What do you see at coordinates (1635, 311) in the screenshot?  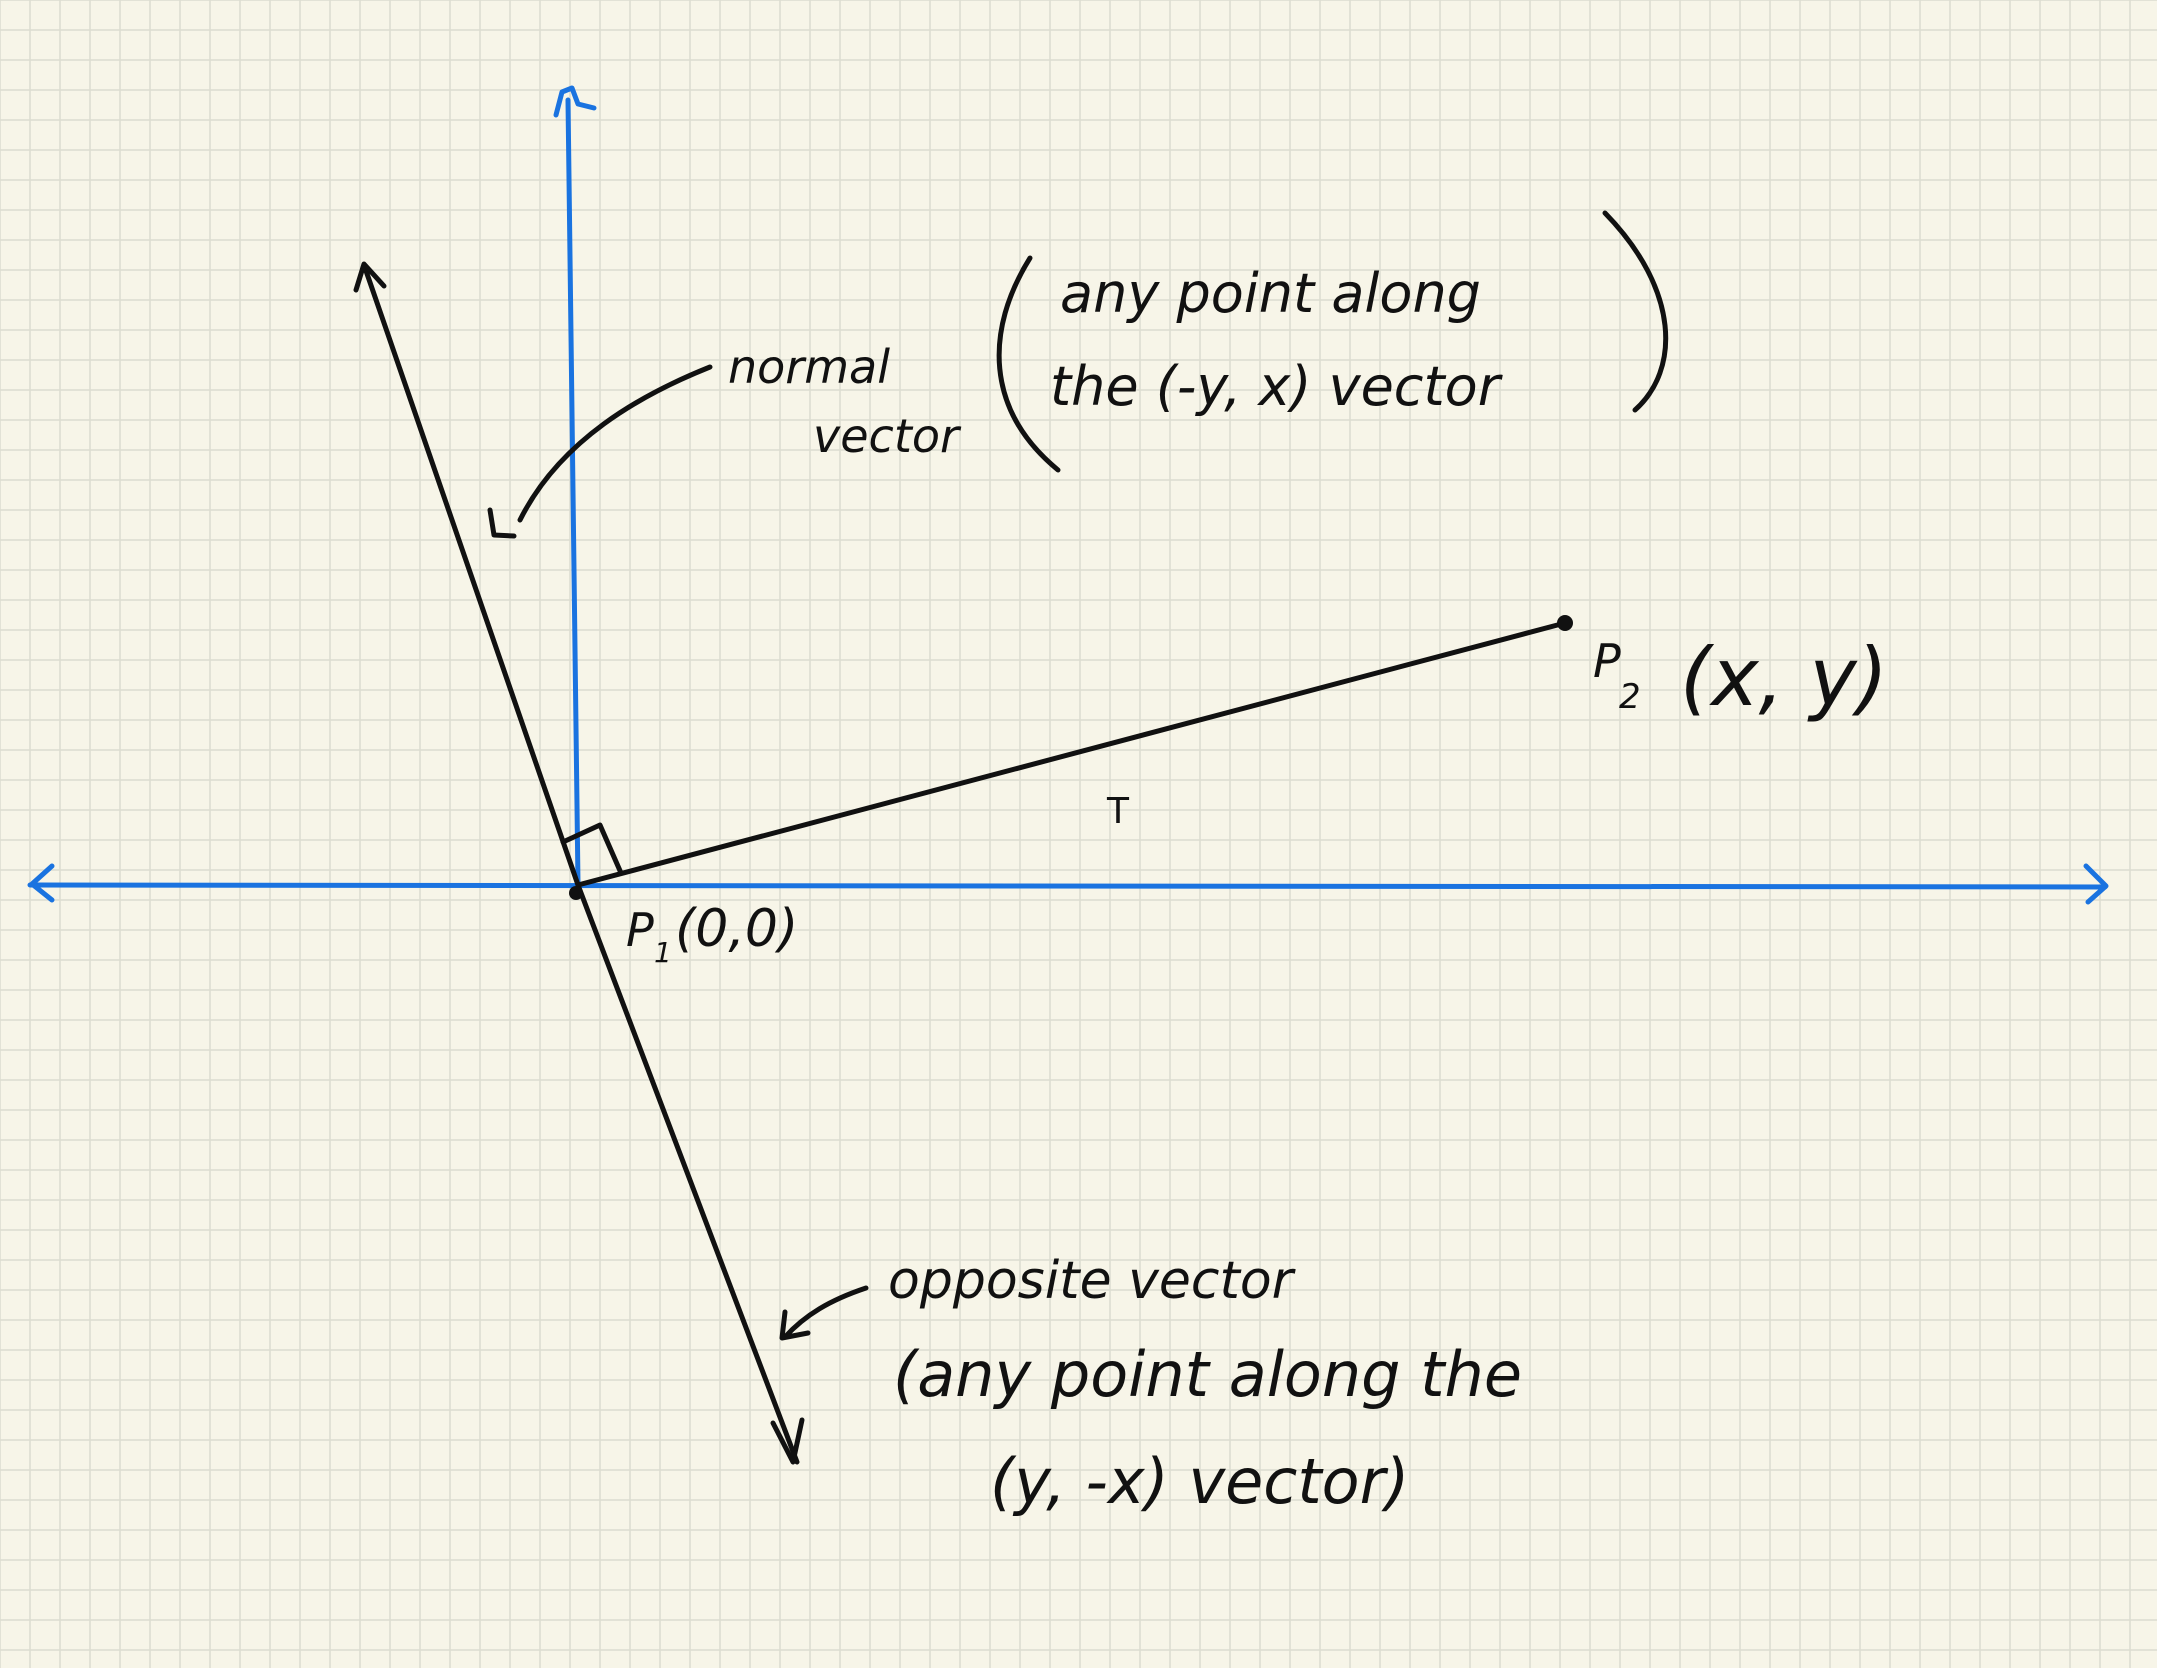 I see `normal-desc-right-paren` at bounding box center [1635, 311].